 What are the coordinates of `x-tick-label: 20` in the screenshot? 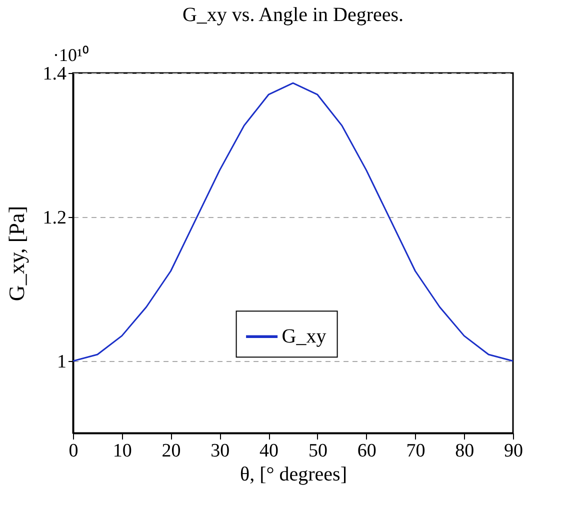 It's located at (171, 451).